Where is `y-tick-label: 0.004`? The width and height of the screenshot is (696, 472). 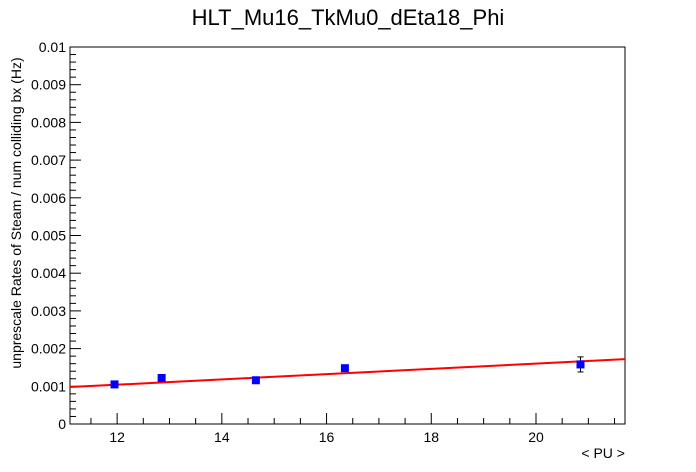 y-tick-label: 0.004 is located at coordinates (48, 273).